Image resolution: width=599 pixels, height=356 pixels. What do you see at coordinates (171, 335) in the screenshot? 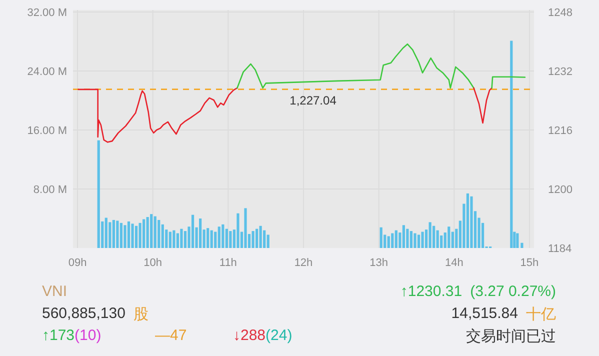
I see `text: —47` at bounding box center [171, 335].